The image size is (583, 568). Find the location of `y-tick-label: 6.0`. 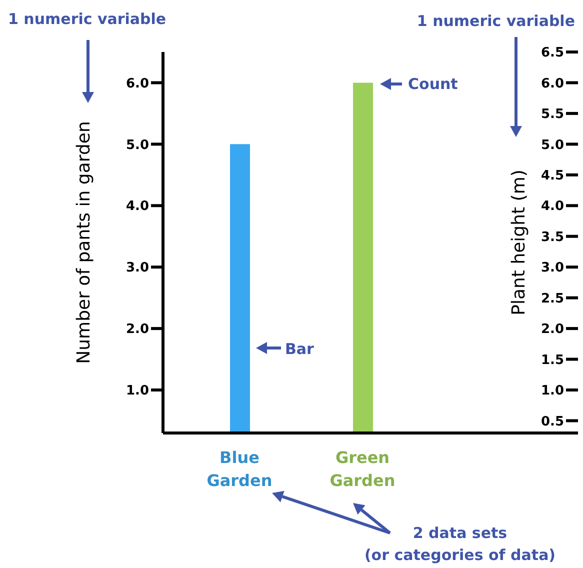

y-tick-label: 6.0 is located at coordinates (137, 84).